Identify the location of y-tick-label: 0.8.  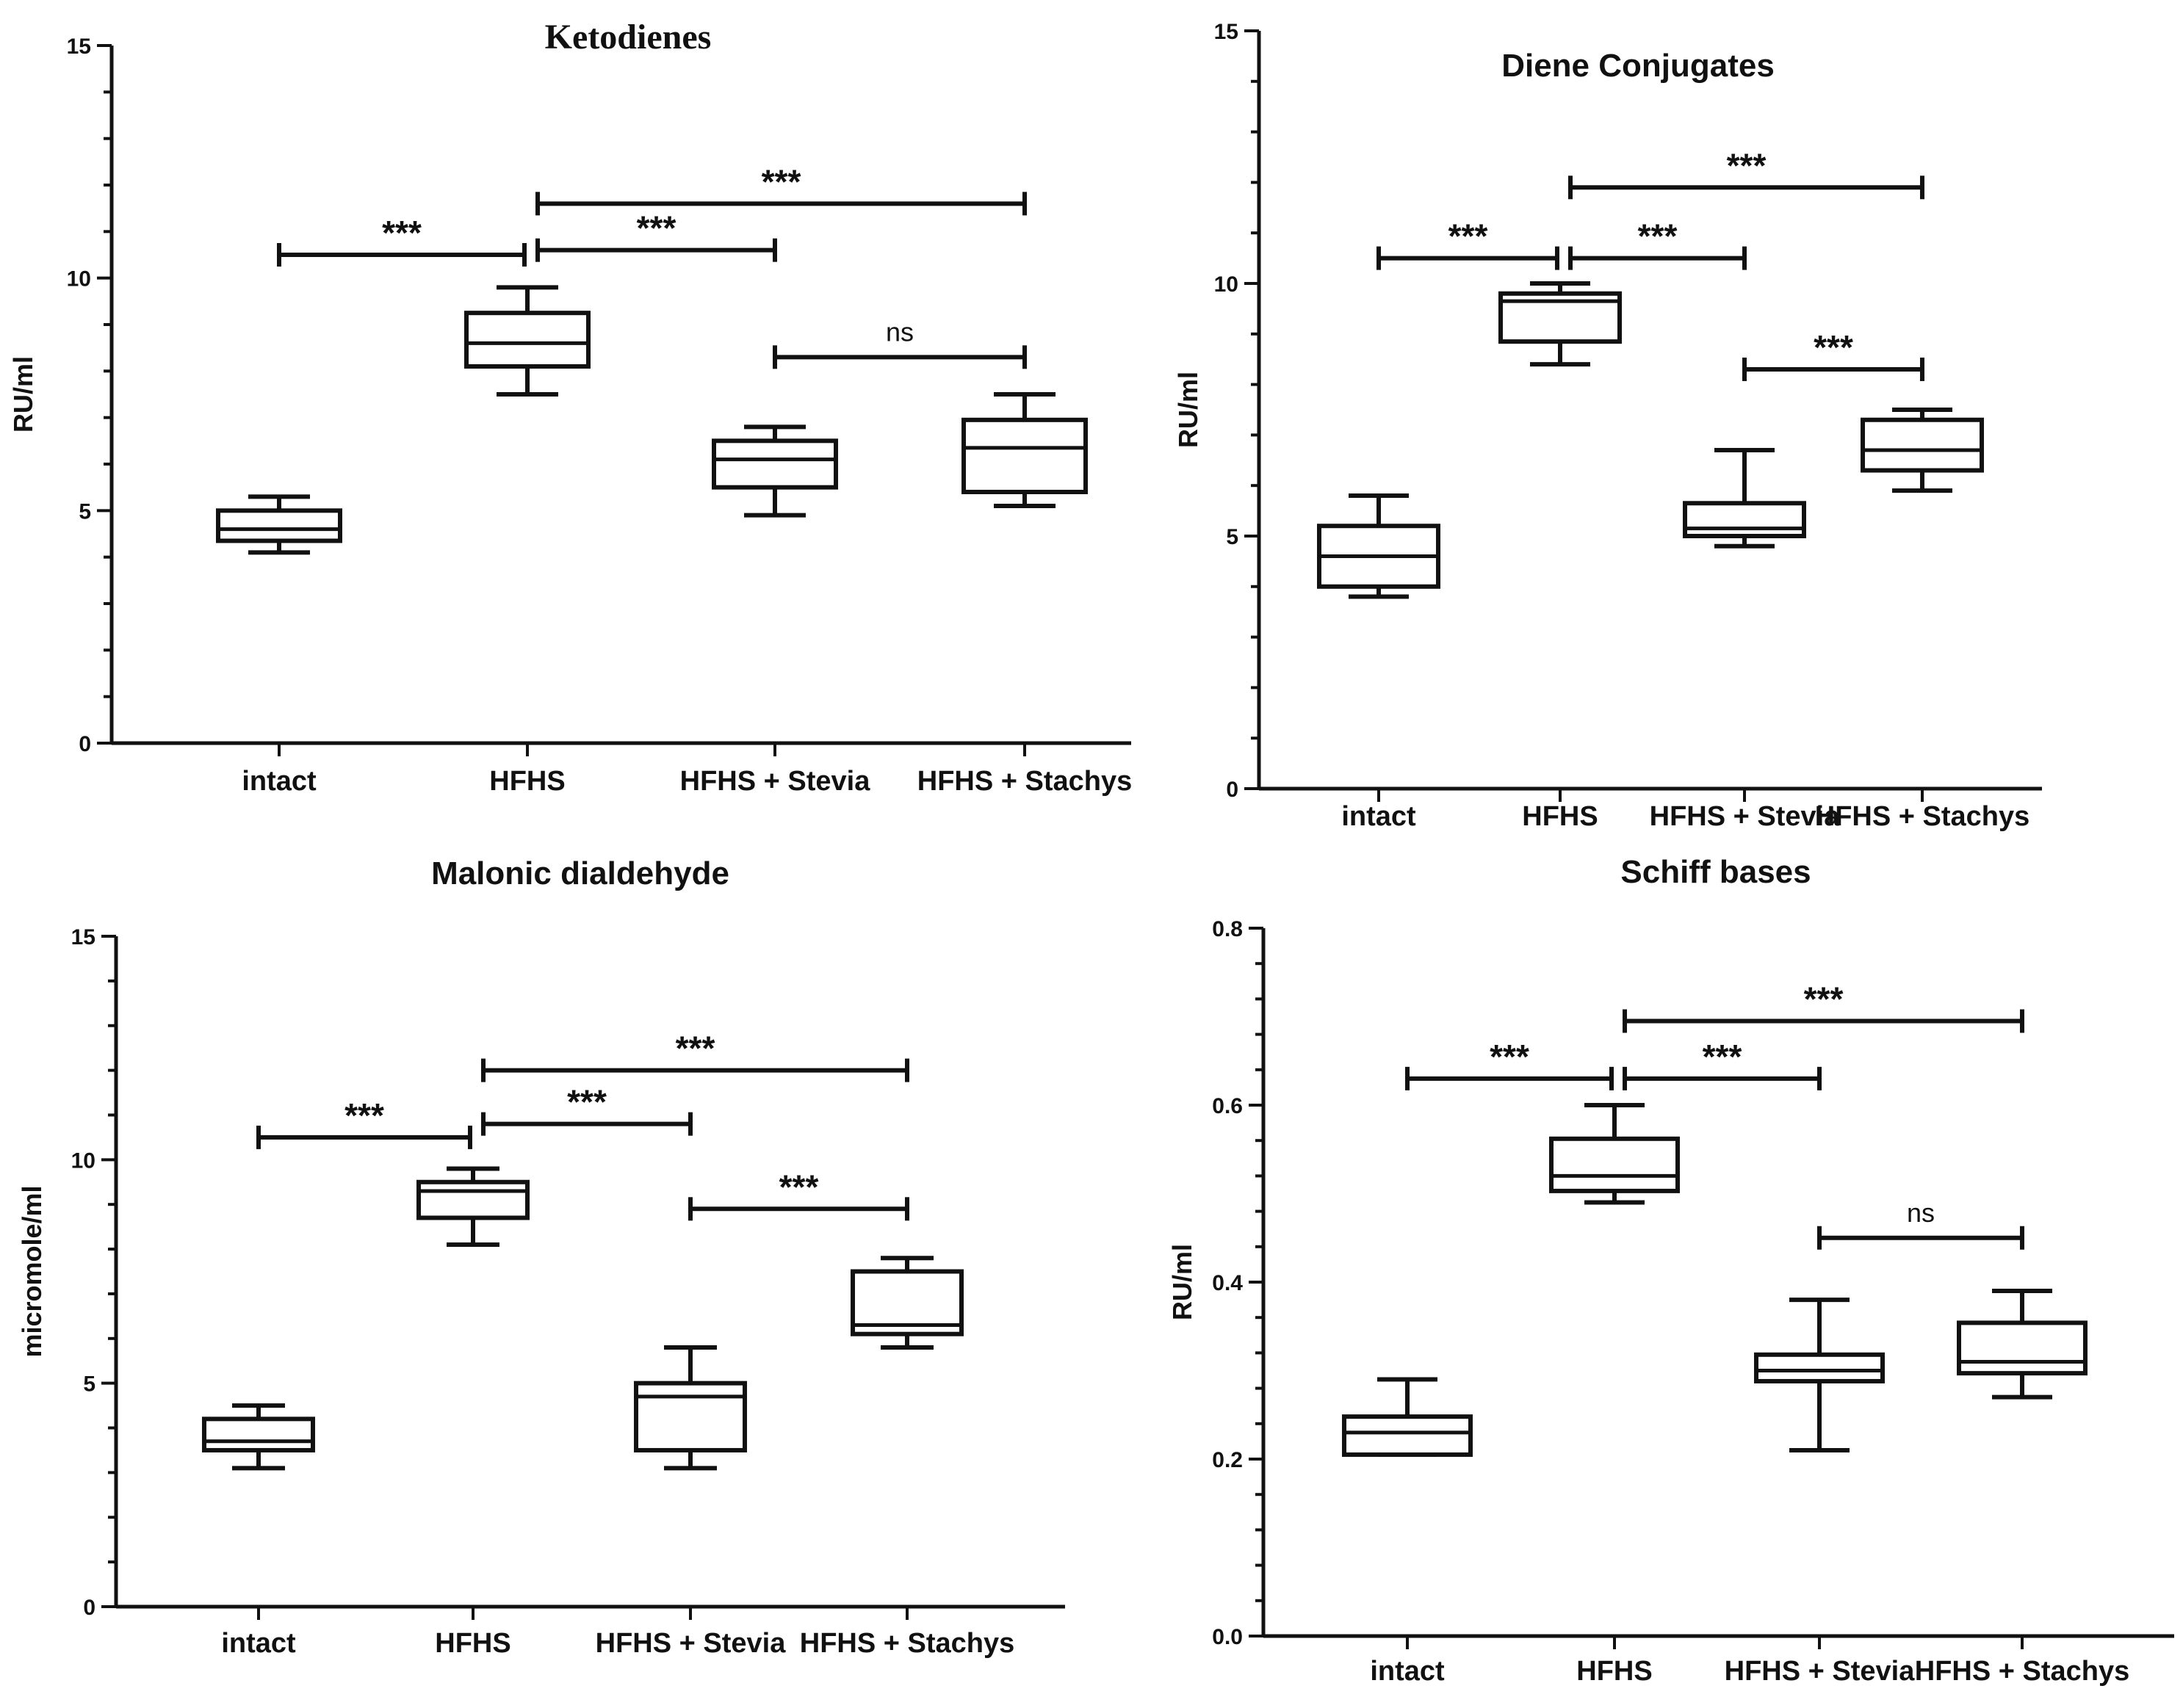
(1227, 929).